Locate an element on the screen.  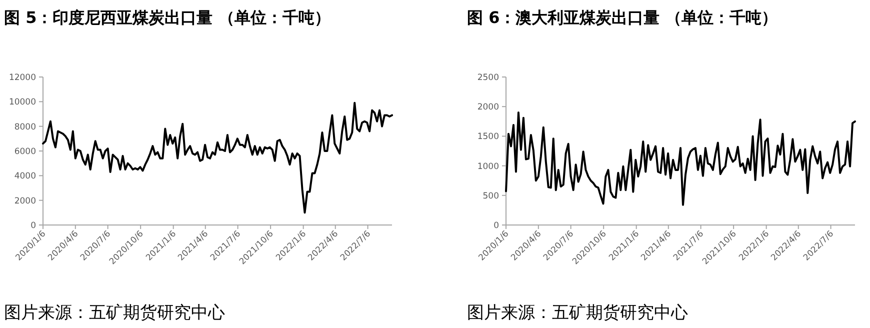
y-tick-label: 2500 is located at coordinates (488, 78).